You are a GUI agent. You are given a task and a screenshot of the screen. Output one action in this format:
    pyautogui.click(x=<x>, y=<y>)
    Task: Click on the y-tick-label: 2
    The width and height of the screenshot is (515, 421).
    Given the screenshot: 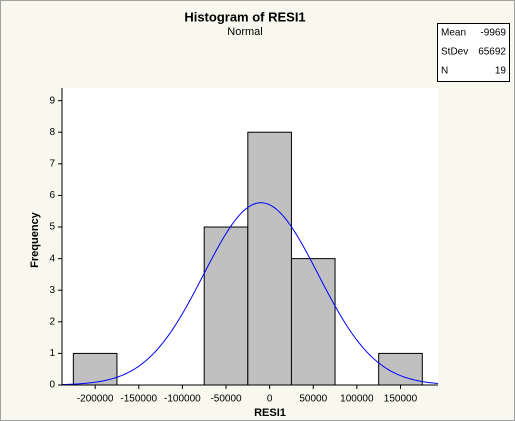 What is the action you would take?
    pyautogui.click(x=52, y=321)
    